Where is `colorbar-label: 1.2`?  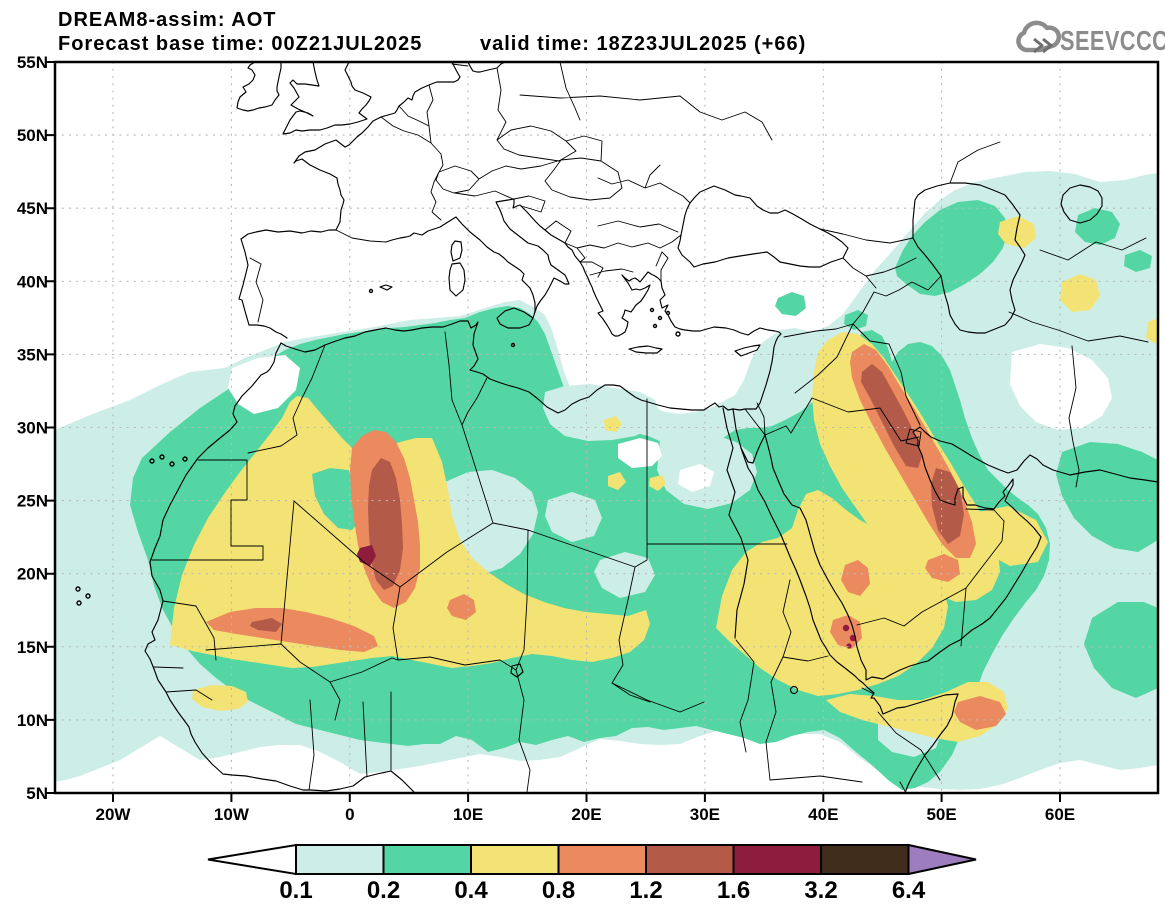 colorbar-label: 1.2 is located at coordinates (645, 890).